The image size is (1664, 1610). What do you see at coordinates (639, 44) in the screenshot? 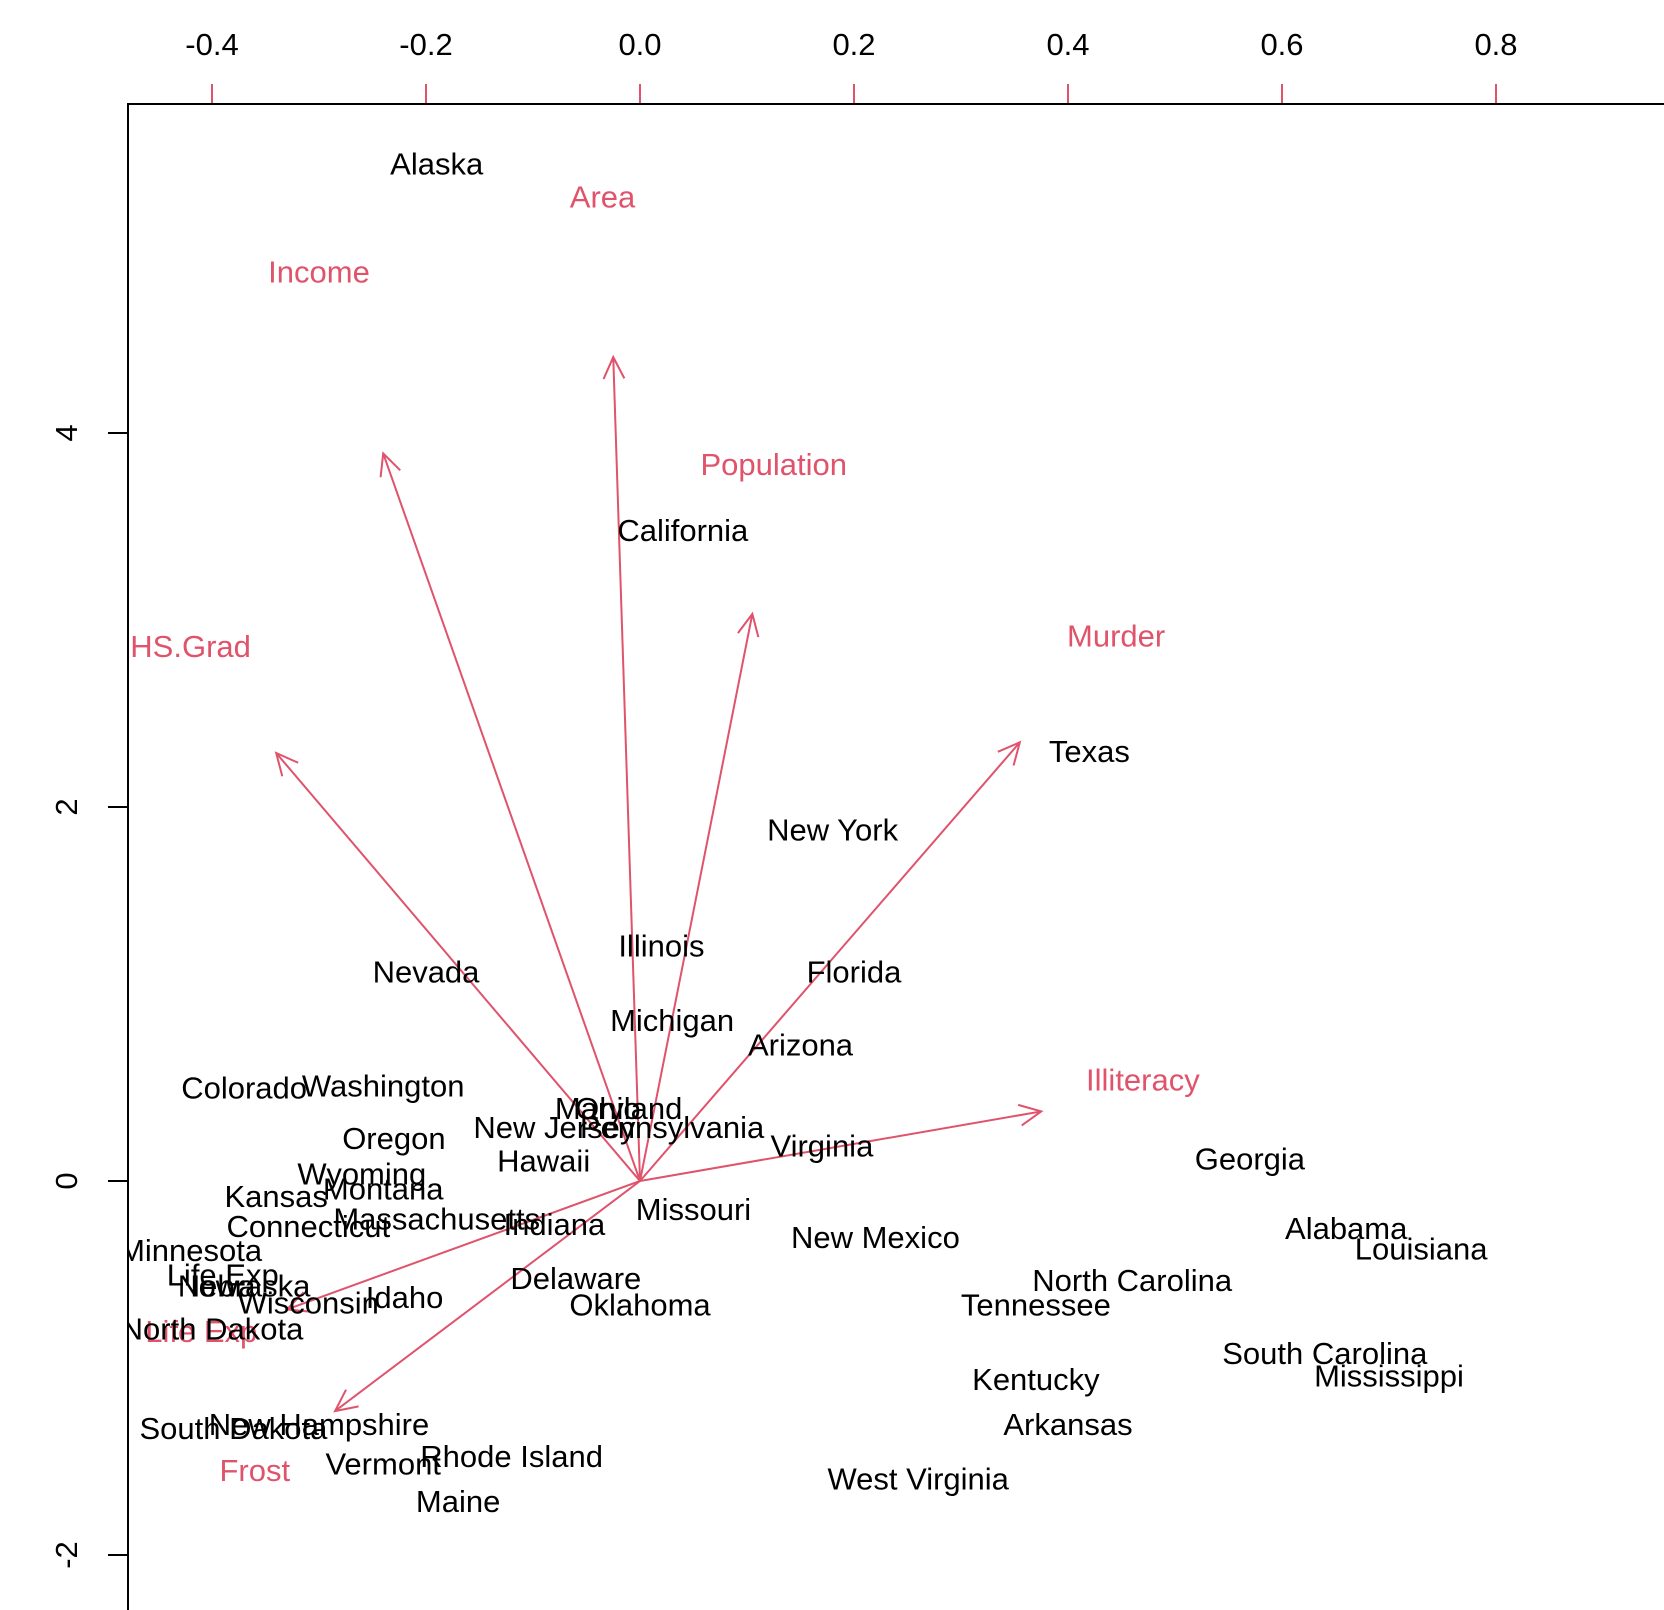
I see `top-axis-tick-label: 0.0` at bounding box center [639, 44].